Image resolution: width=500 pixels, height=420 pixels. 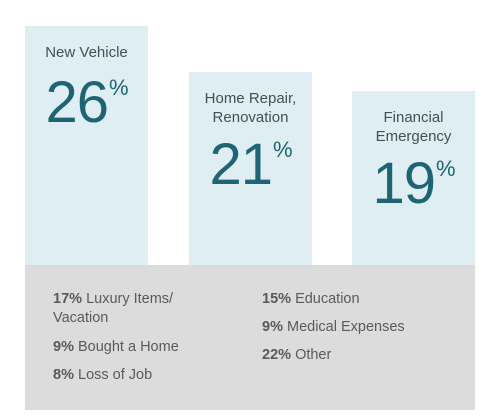 I want to click on bar-home-repair: Home Repair, Renovation 21%, so click(x=250, y=169).